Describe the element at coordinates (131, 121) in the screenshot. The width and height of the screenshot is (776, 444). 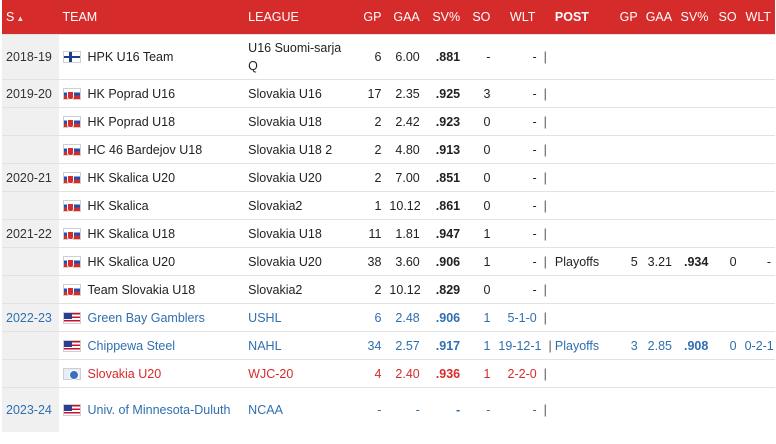
I see `team-name: HK Poprad U18` at that location.